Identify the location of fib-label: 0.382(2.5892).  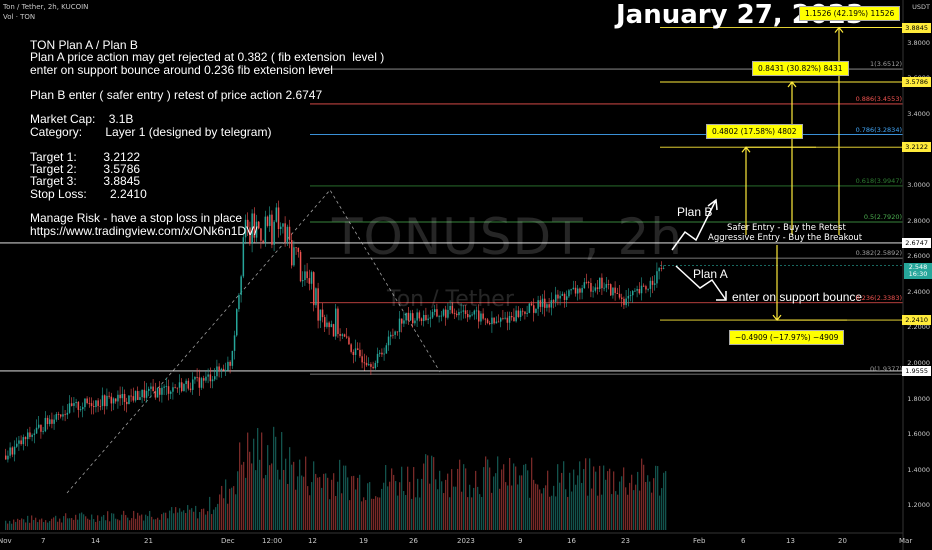
(878, 253).